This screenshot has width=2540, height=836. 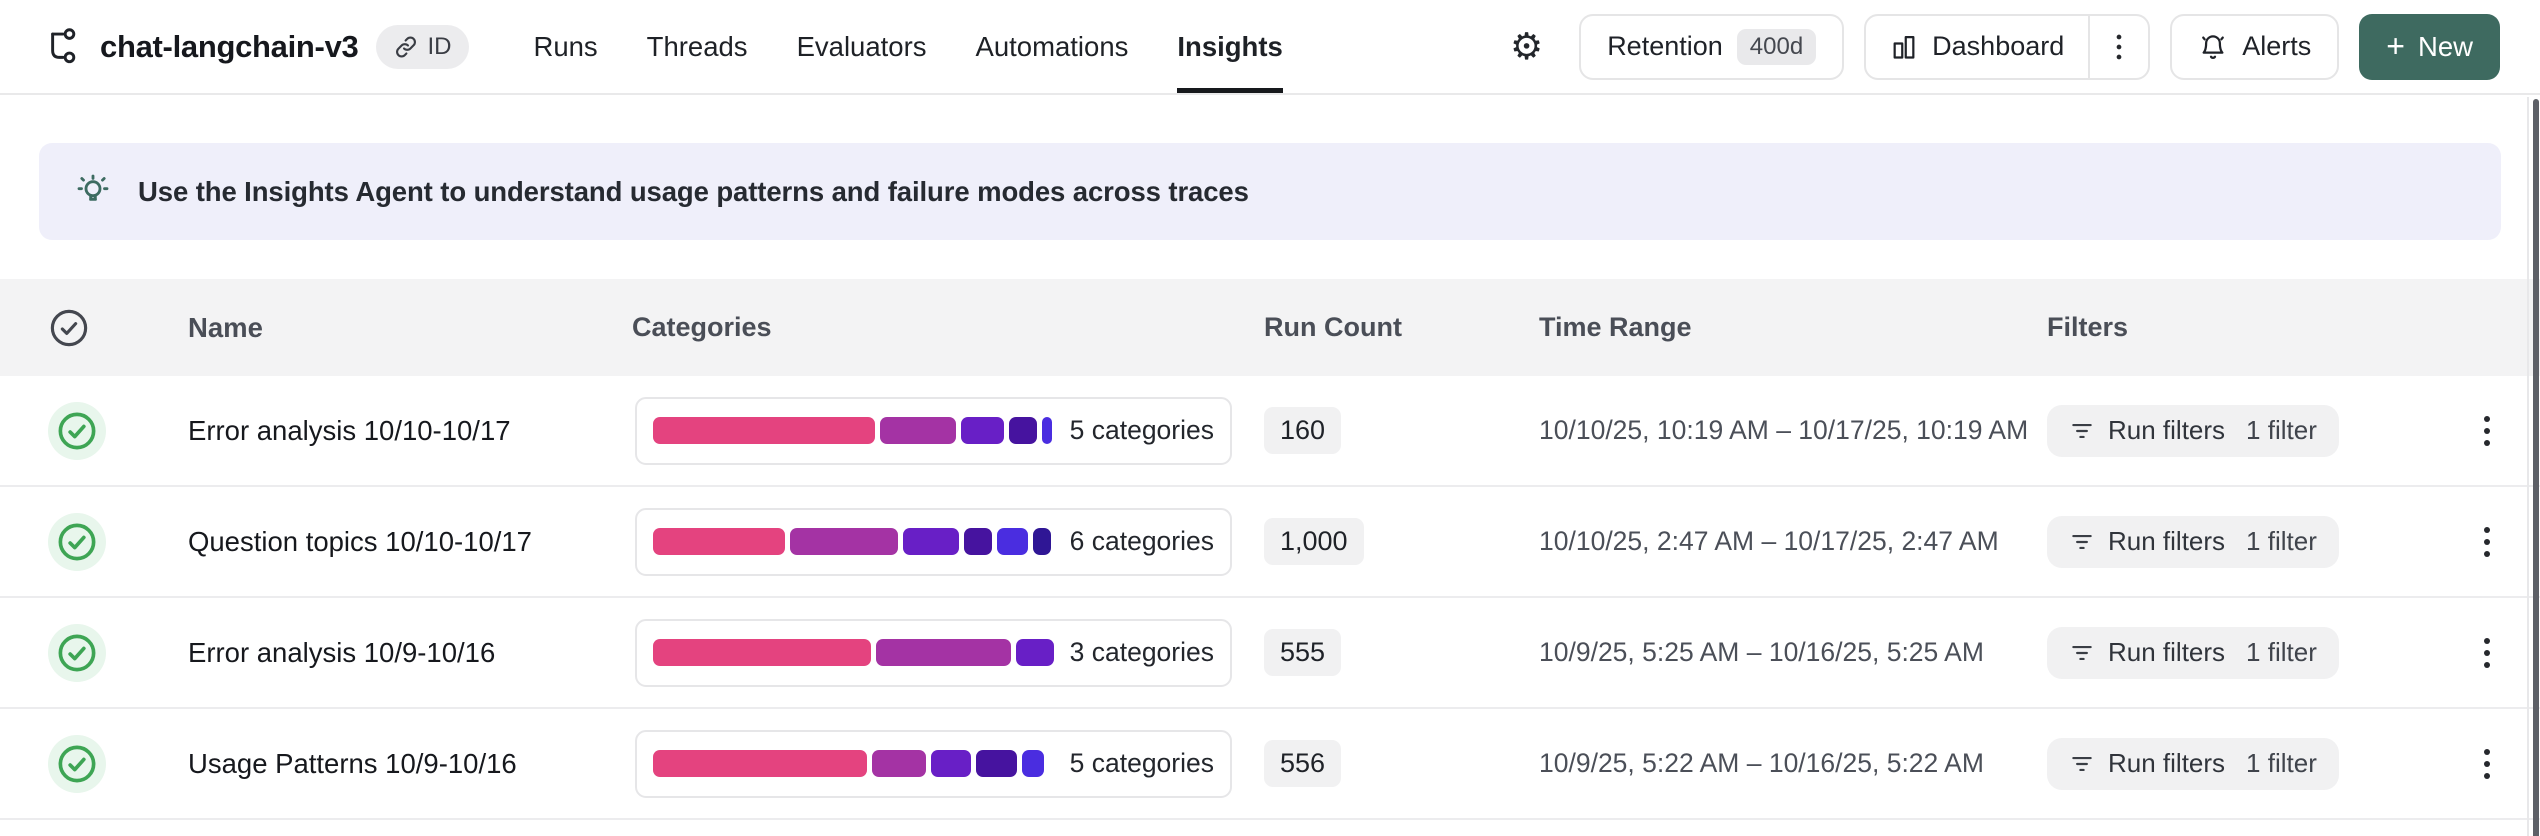 What do you see at coordinates (1769, 541) in the screenshot?
I see `time-range-text: 10/10/25, 2:47 AM – 10/17/25, 2:47 AM` at bounding box center [1769, 541].